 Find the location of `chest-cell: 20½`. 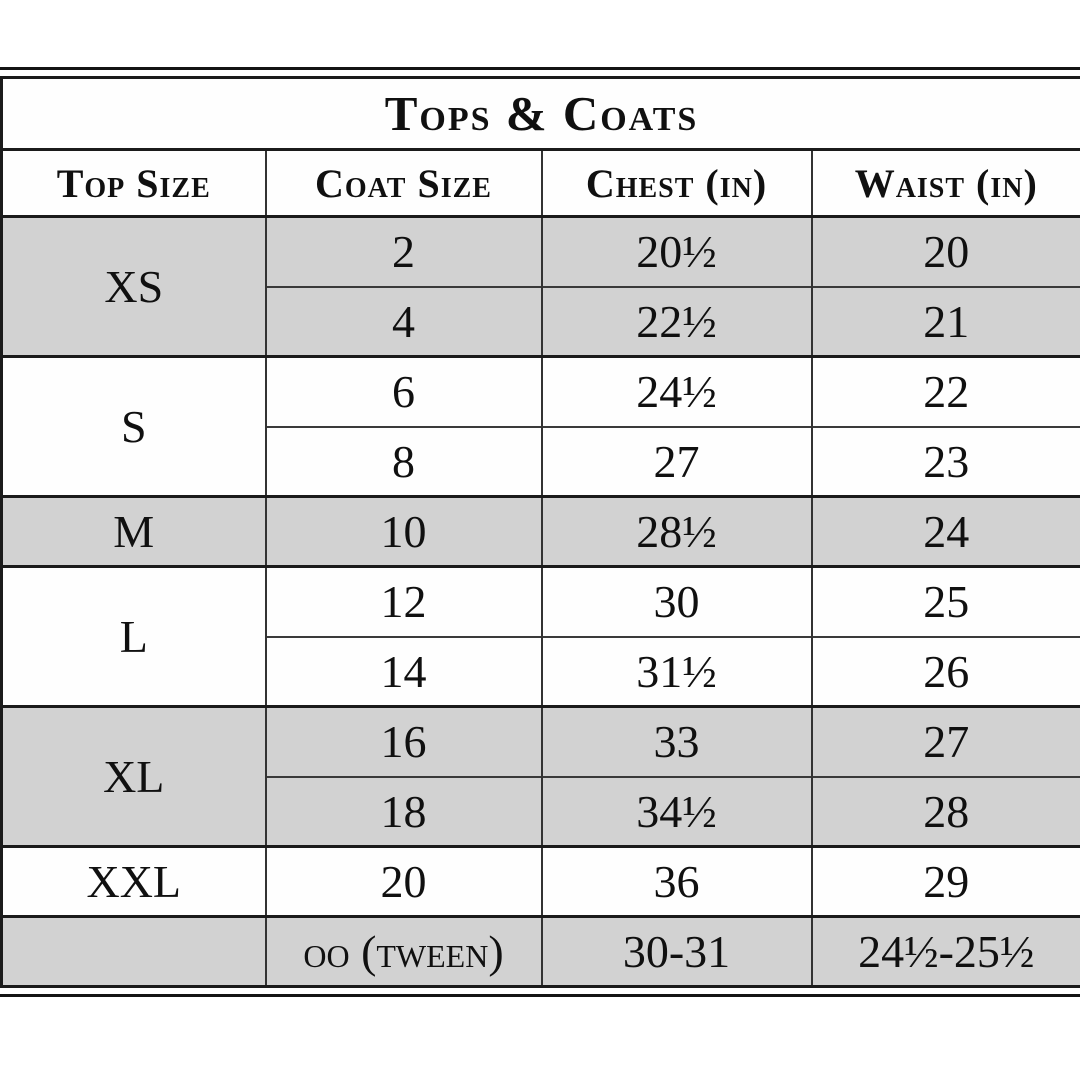

chest-cell: 20½ is located at coordinates (676, 251).